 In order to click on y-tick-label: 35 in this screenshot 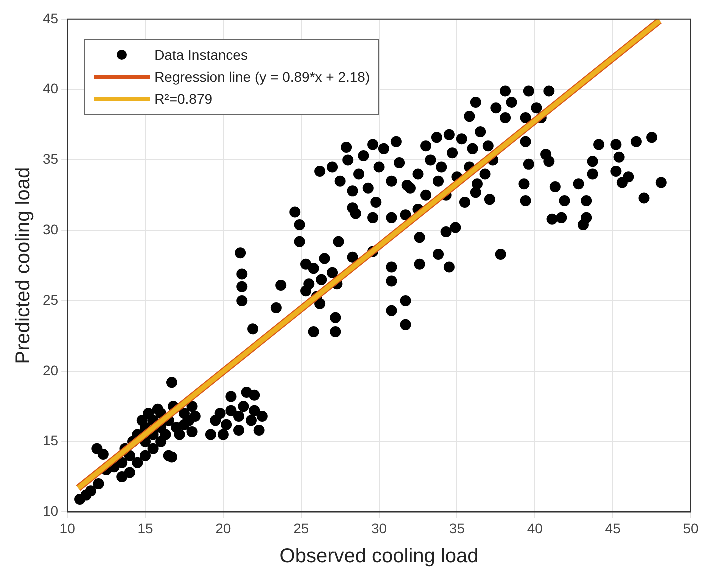, I will do `click(50, 159)`.